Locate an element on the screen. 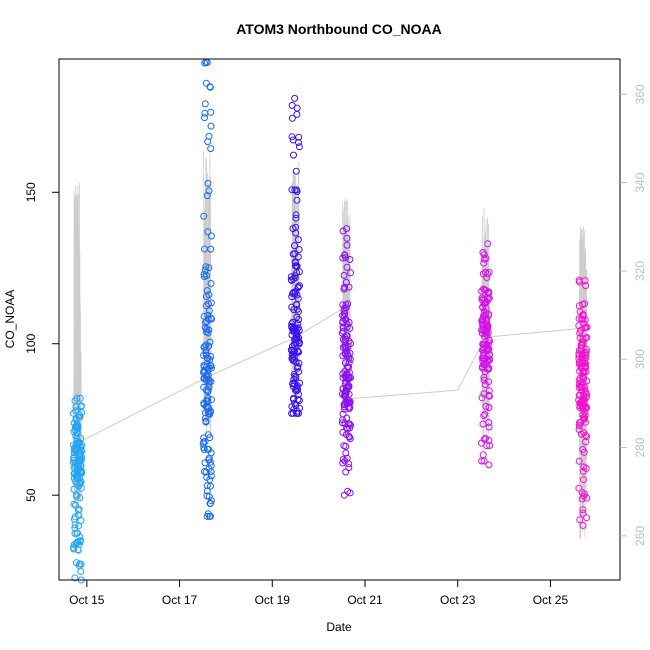 This screenshot has width=650, height=650. x-tick-label: Oct 21 is located at coordinates (365, 600).